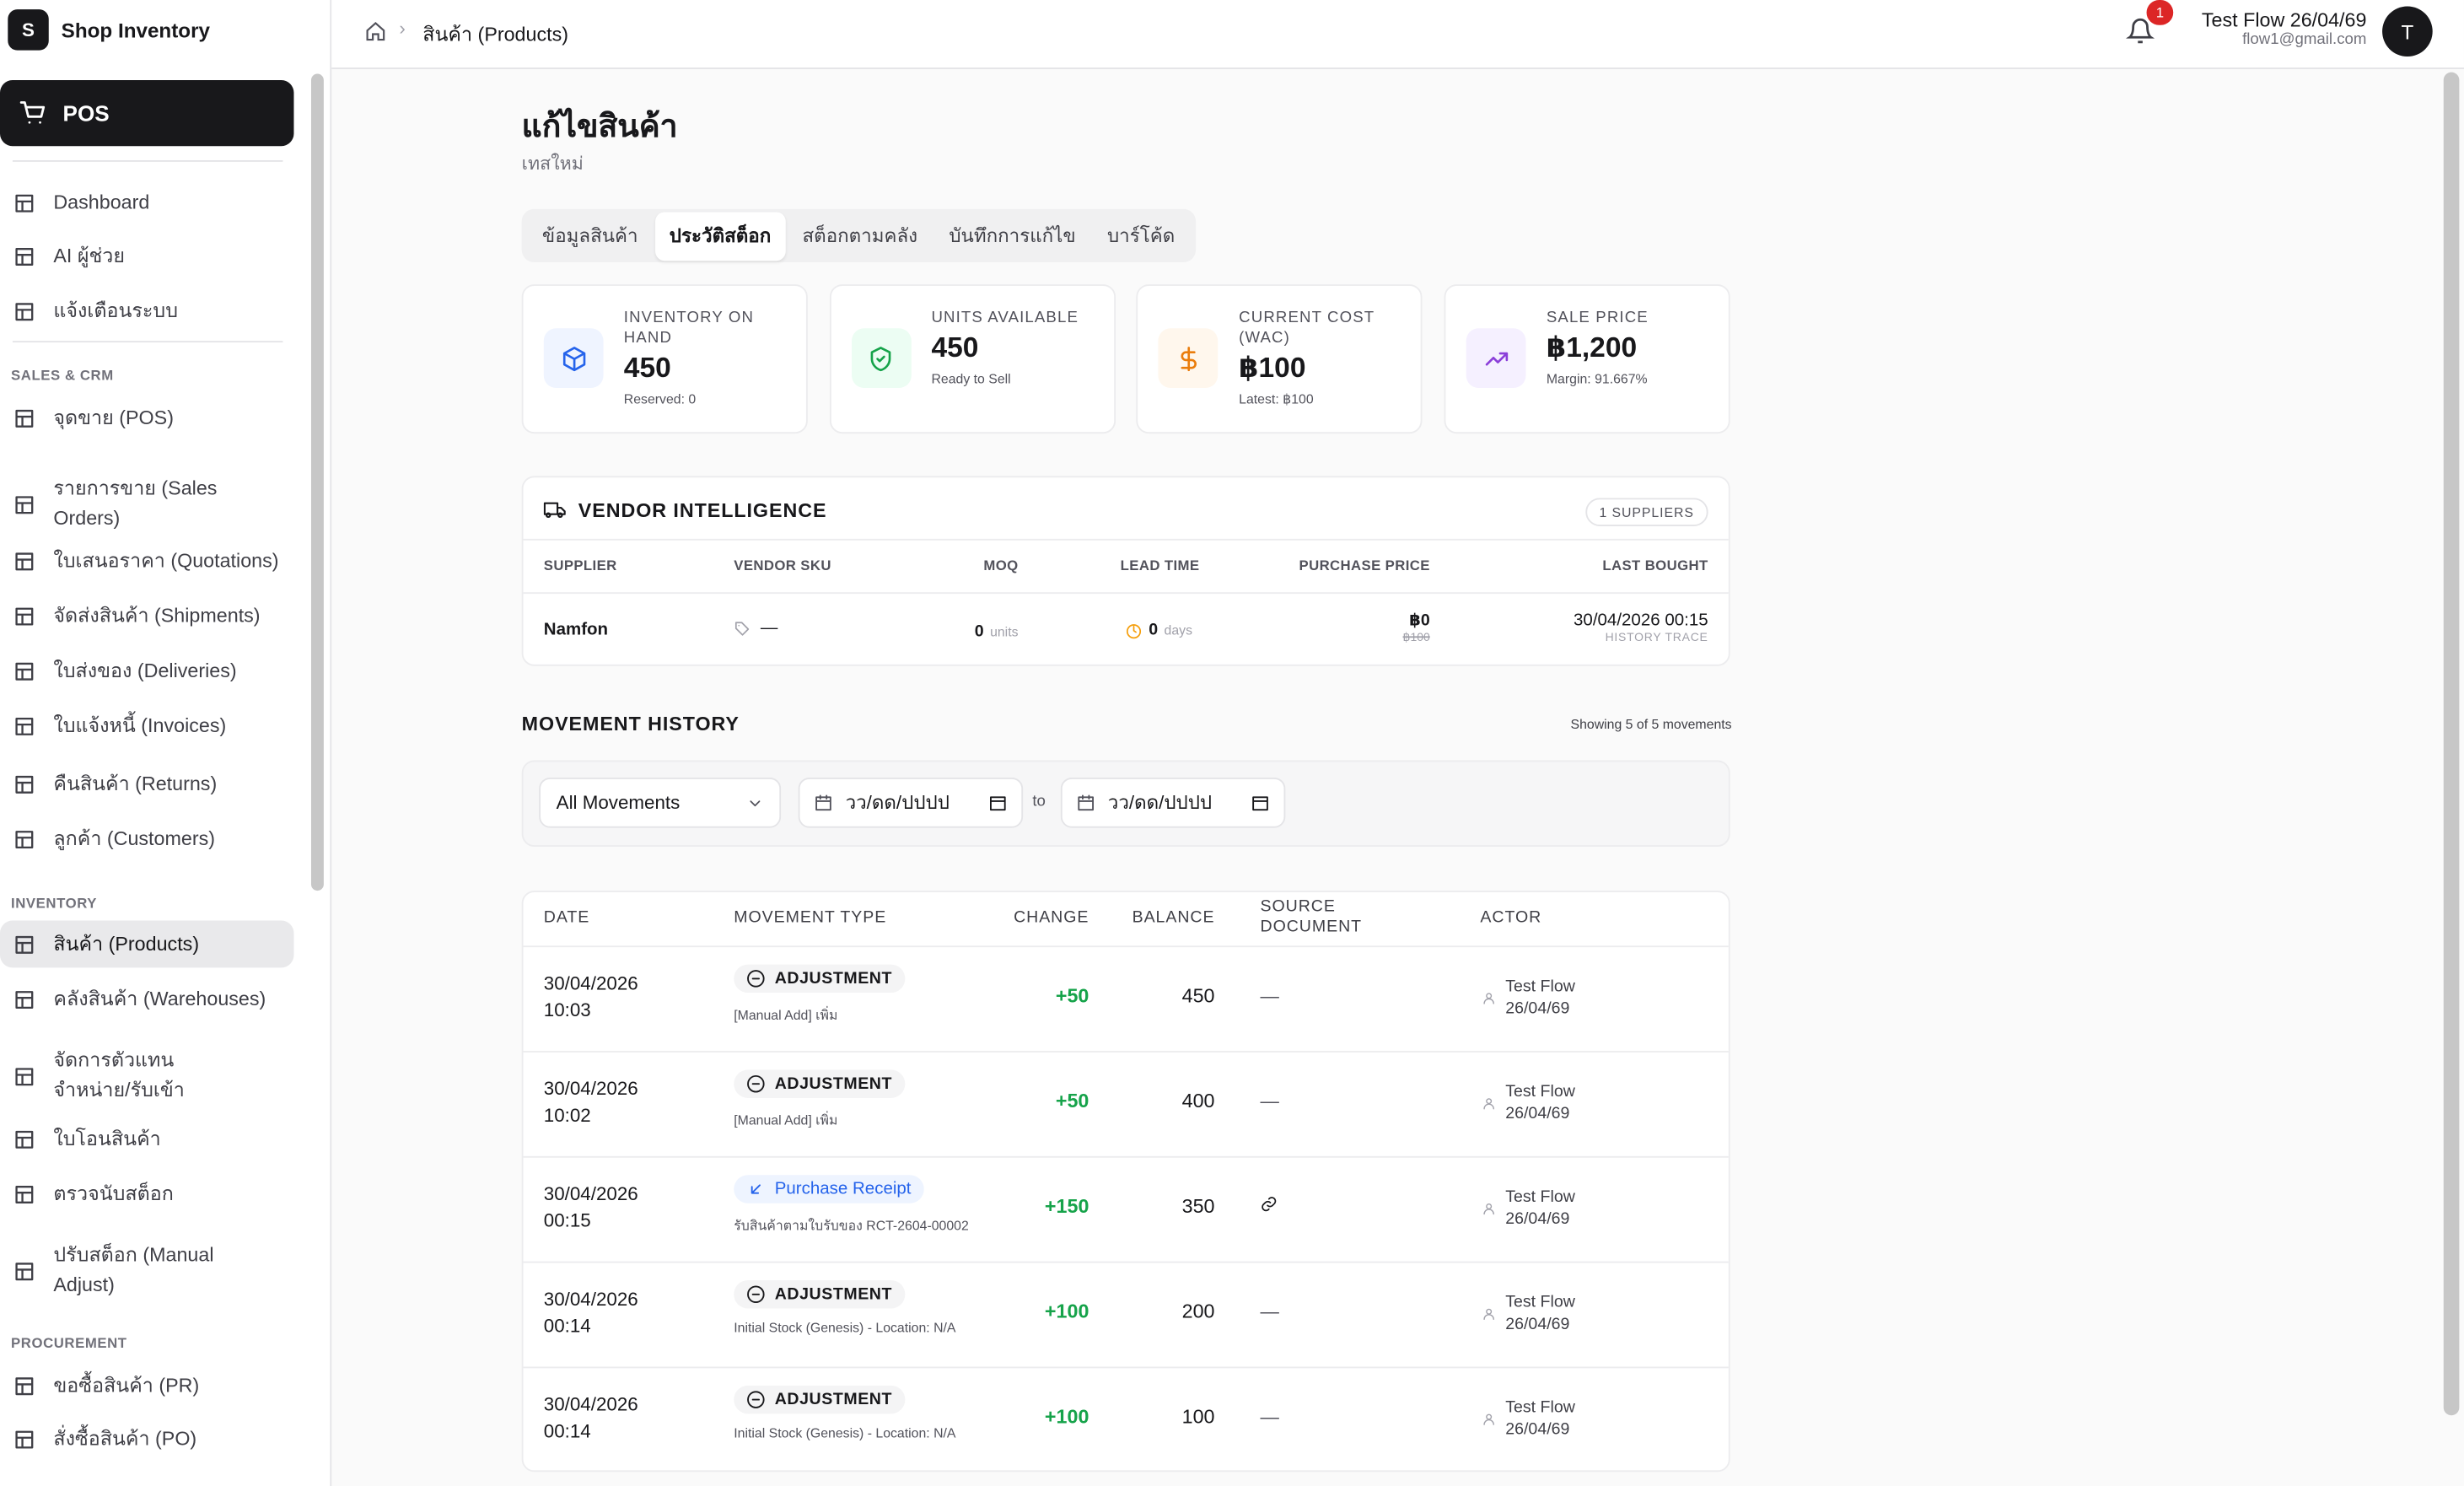  What do you see at coordinates (146, 1076) in the screenshot?
I see `nav-item: จัดการตัวแทนจำหน่าย/รับเข้า` at bounding box center [146, 1076].